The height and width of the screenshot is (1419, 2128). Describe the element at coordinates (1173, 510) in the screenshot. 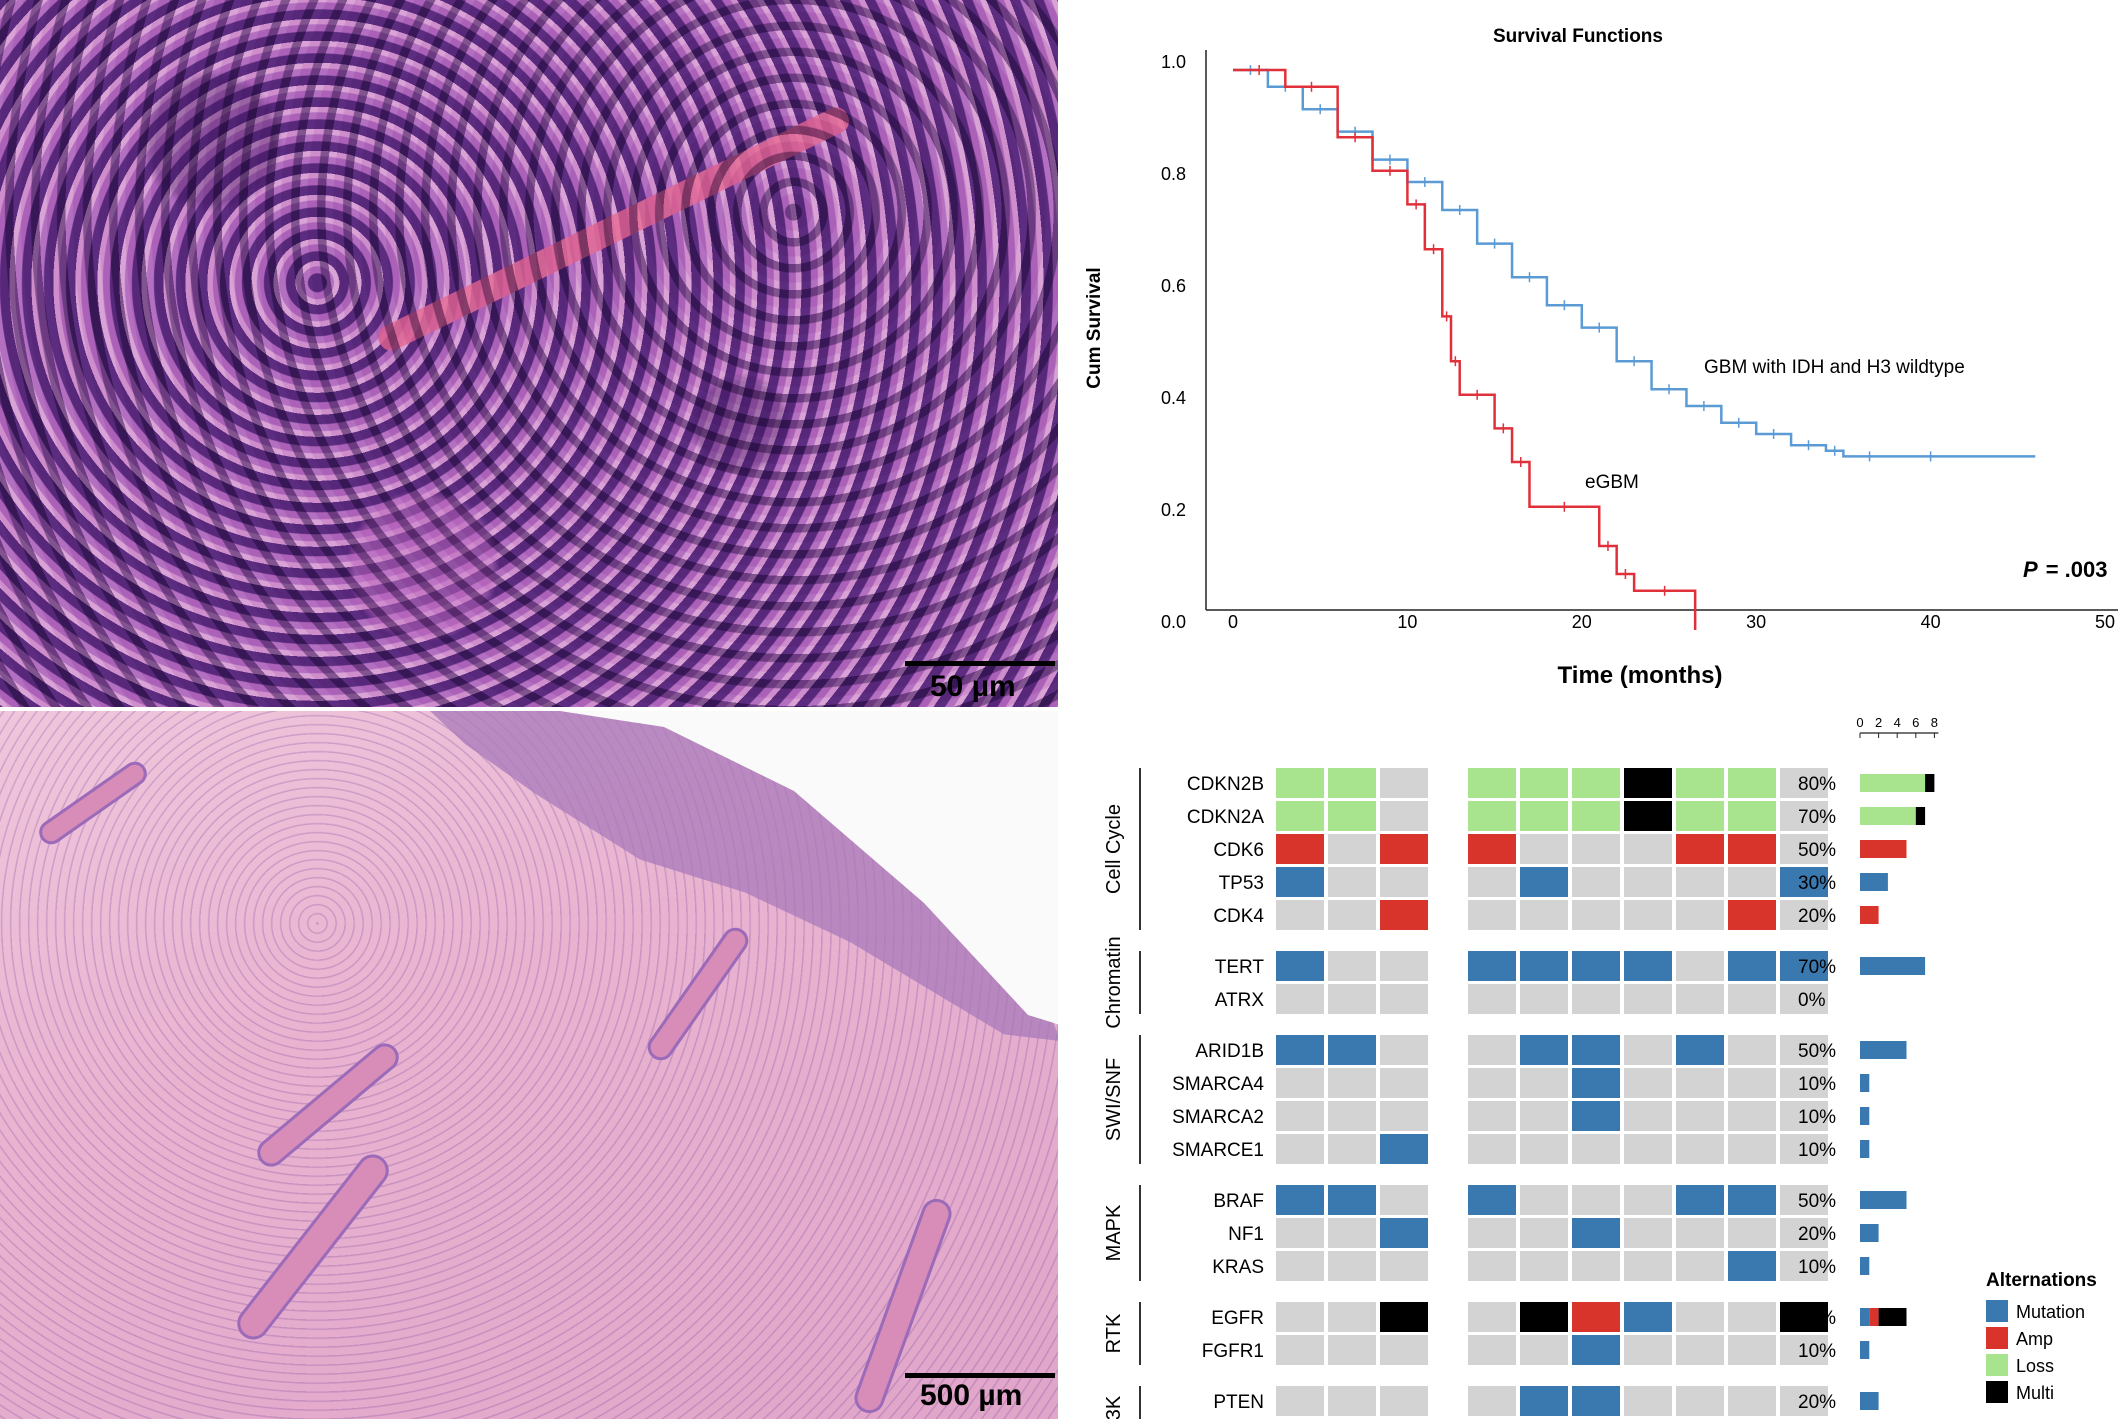

I see `y-tick-label: 0.2` at that location.